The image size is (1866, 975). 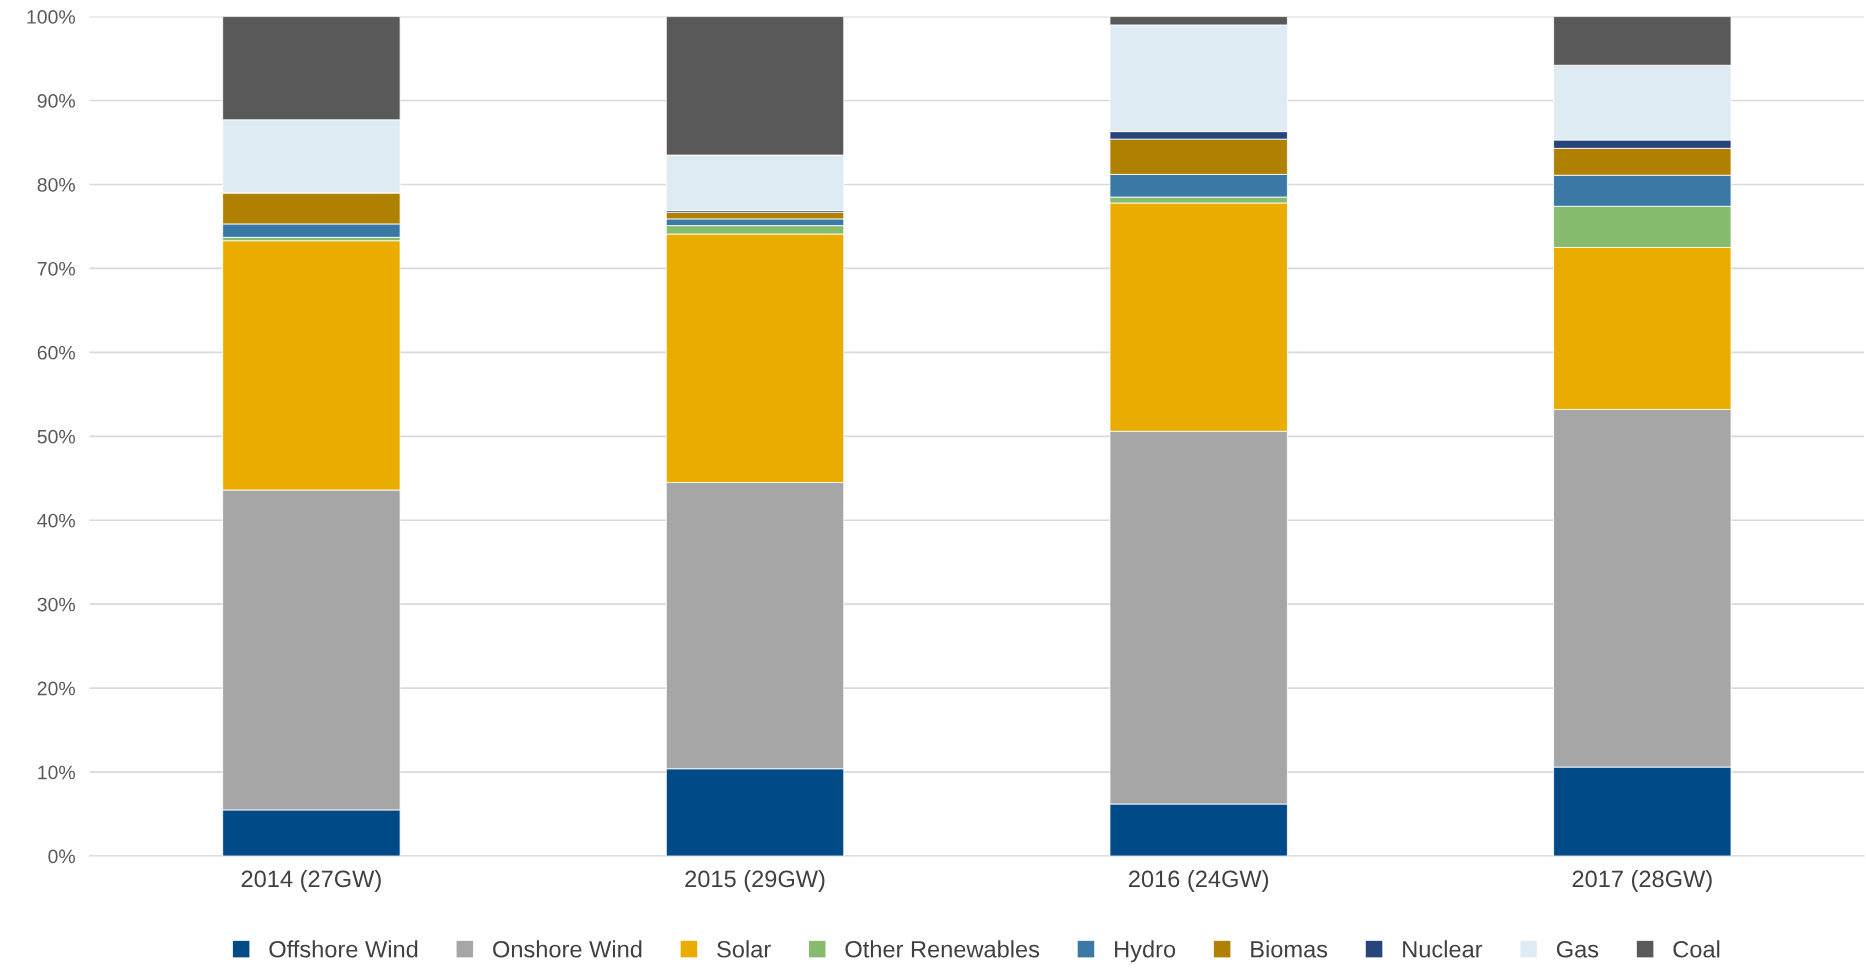 I want to click on legend-label: Onshore Wind, so click(x=567, y=949).